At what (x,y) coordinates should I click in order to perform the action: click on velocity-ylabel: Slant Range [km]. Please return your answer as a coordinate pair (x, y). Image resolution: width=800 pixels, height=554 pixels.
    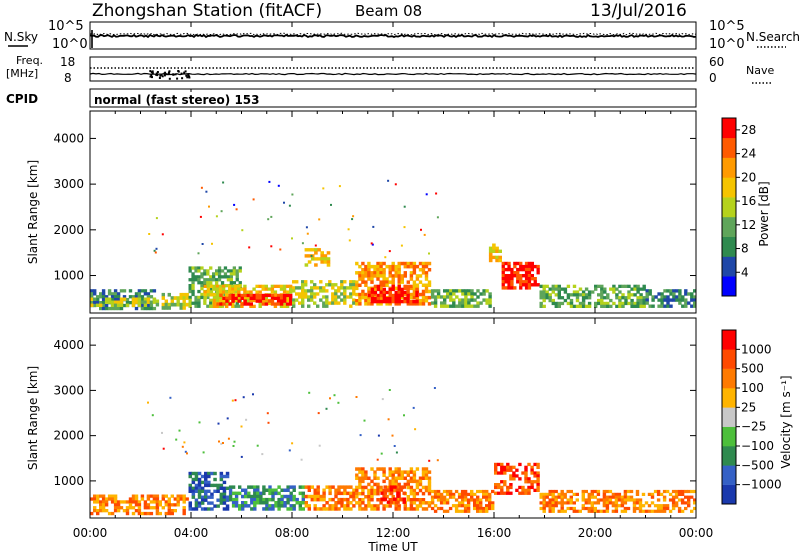
    Looking at the image, I should click on (33, 418).